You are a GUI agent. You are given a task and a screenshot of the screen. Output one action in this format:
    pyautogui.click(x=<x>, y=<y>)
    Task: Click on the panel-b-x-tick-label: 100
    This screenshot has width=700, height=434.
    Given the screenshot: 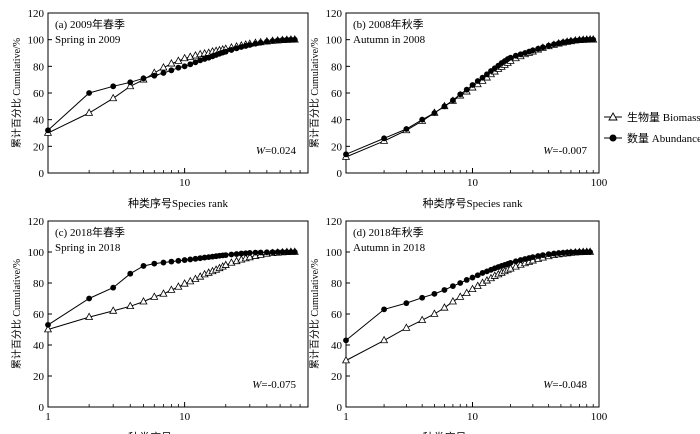 What is the action you would take?
    pyautogui.click(x=599, y=183)
    